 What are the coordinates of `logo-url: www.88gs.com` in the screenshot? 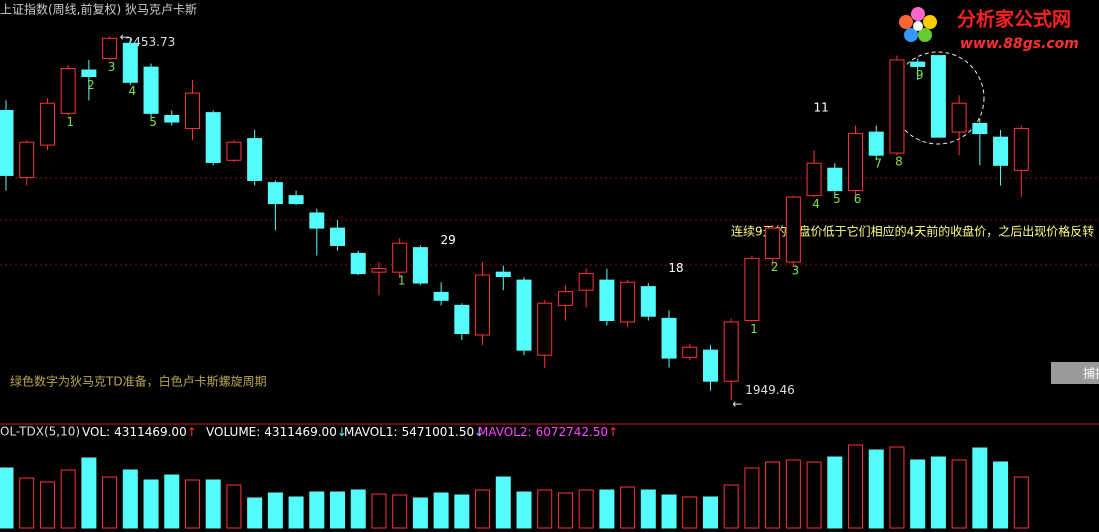 It's located at (1019, 44).